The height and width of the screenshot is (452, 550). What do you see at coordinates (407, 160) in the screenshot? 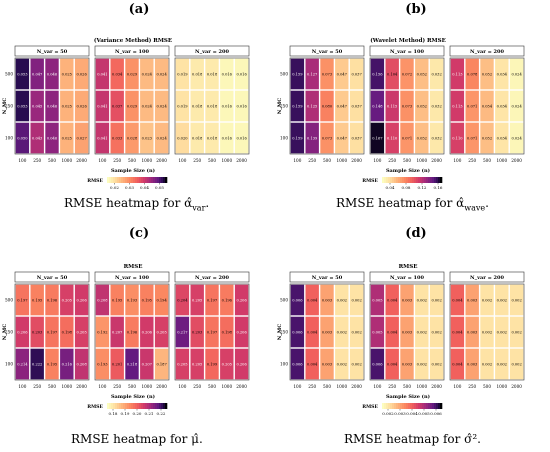
I see `x-tick-label: 500` at bounding box center [407, 160].